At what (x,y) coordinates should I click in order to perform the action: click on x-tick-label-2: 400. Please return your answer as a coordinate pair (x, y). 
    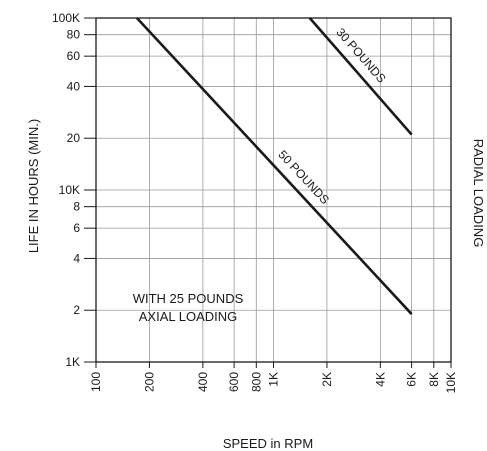
    Looking at the image, I should click on (203, 382).